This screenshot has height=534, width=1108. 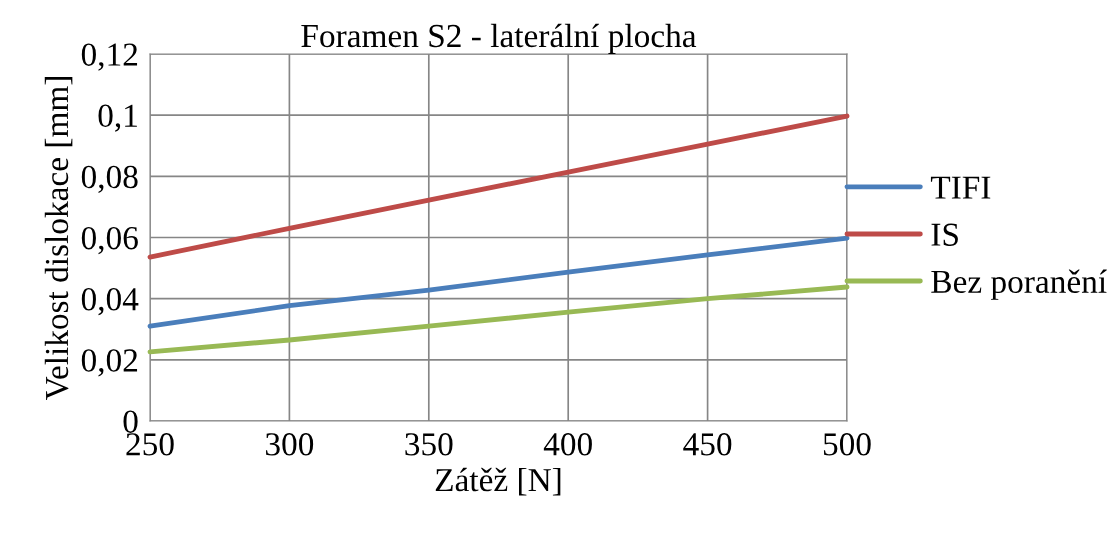 I want to click on x-tick-label: 400, so click(x=567, y=444).